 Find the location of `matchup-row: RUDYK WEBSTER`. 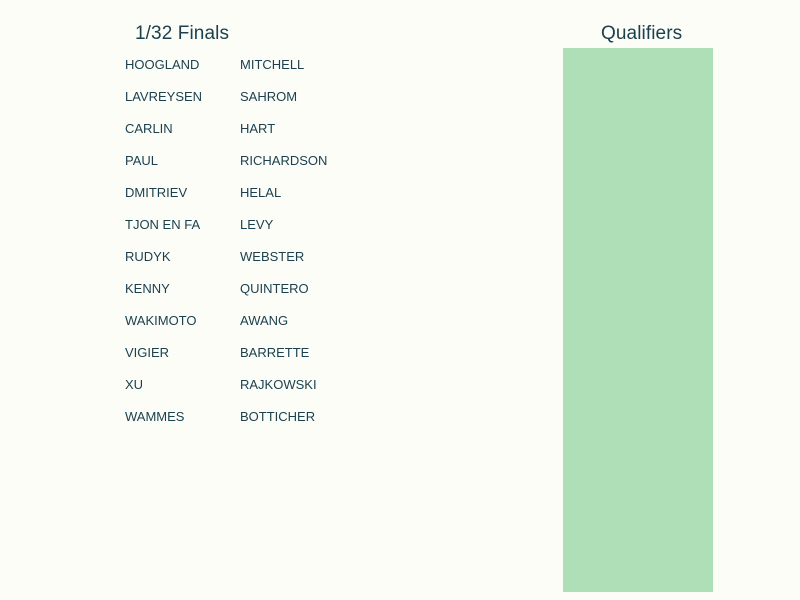

matchup-row: RUDYK WEBSTER is located at coordinates (275, 264).